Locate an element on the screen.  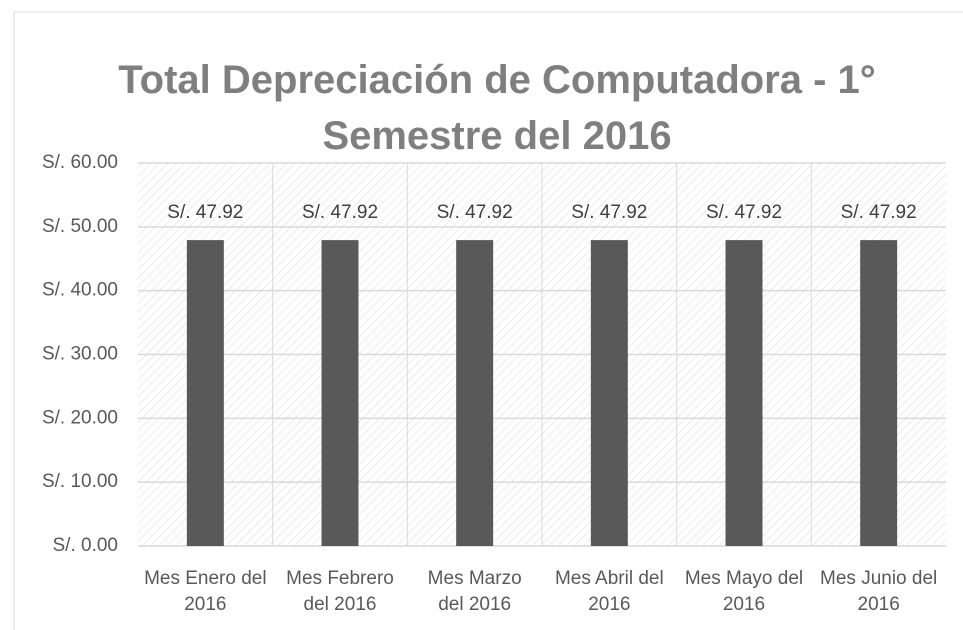
y-tick-label: S/. 0.00 is located at coordinates (86, 545).